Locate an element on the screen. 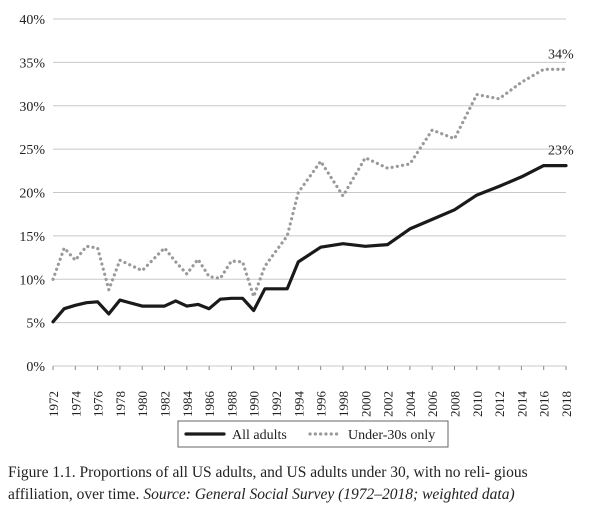  x-tick-label: 2018 is located at coordinates (566, 404).